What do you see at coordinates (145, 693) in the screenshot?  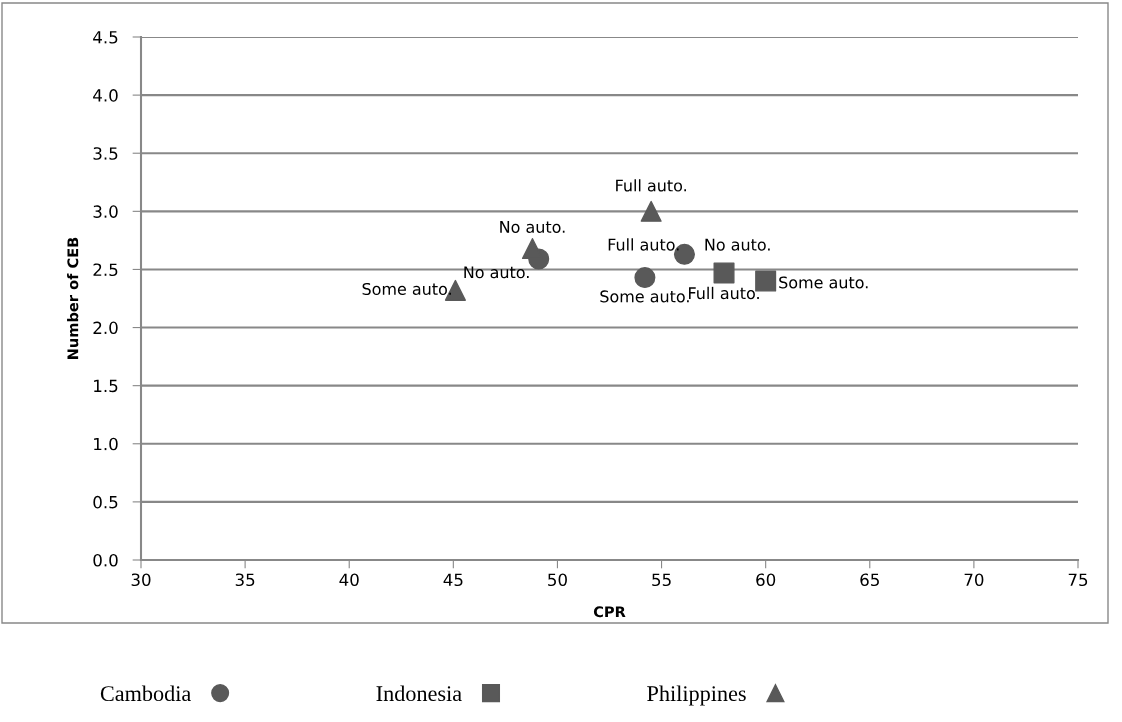 I see `legend-label: Cambodia` at bounding box center [145, 693].